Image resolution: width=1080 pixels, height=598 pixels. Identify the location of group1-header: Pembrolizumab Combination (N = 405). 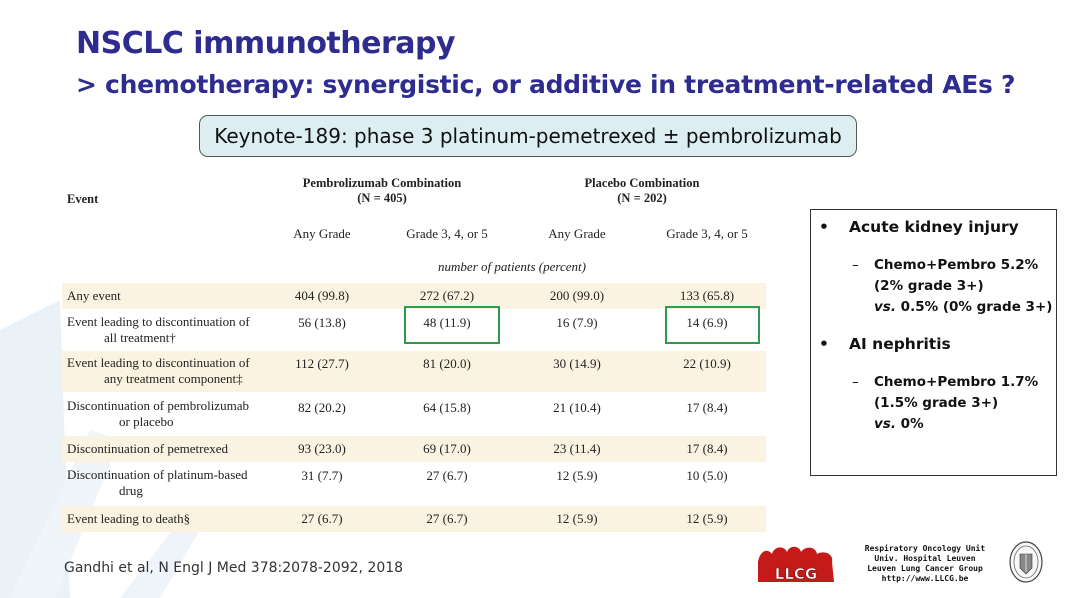
(382, 191).